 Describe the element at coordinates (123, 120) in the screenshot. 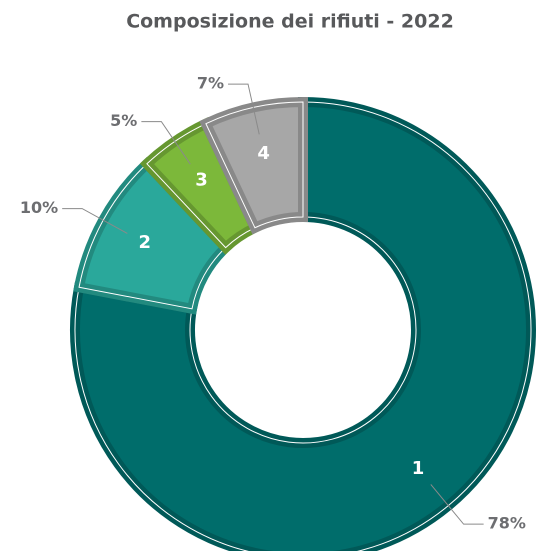

I see `value-label: 5%` at that location.